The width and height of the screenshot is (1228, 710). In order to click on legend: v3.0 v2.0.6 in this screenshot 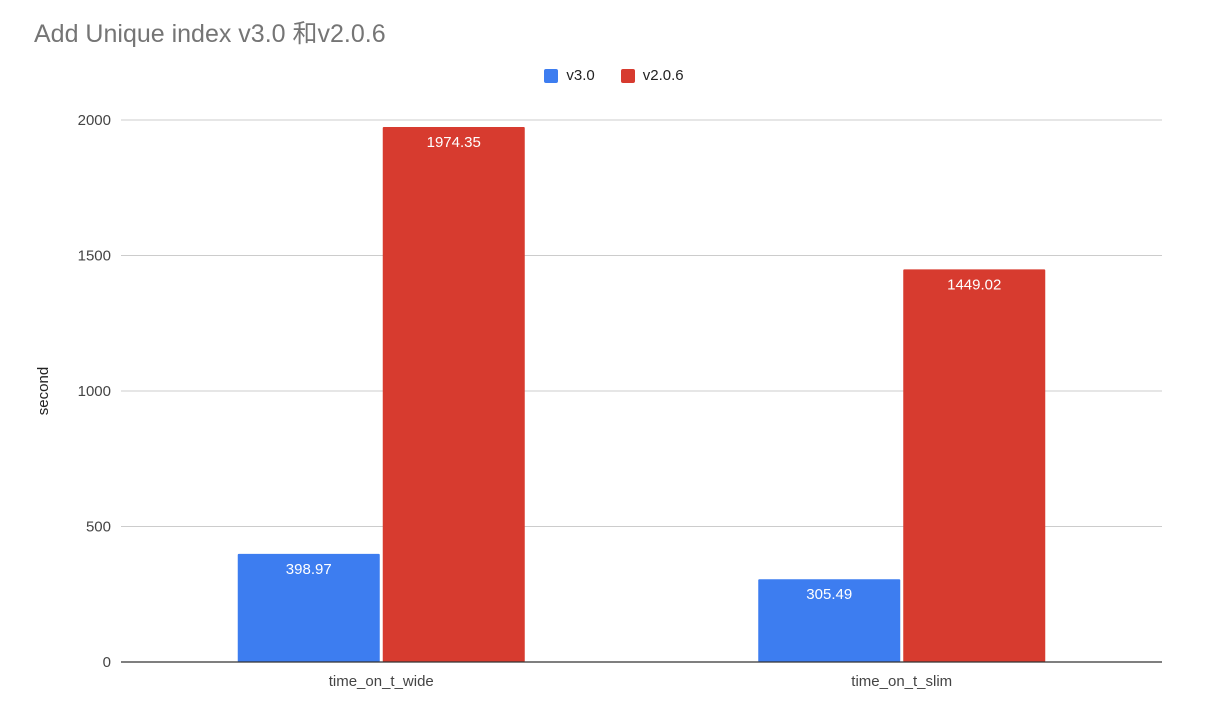, I will do `click(614, 75)`.